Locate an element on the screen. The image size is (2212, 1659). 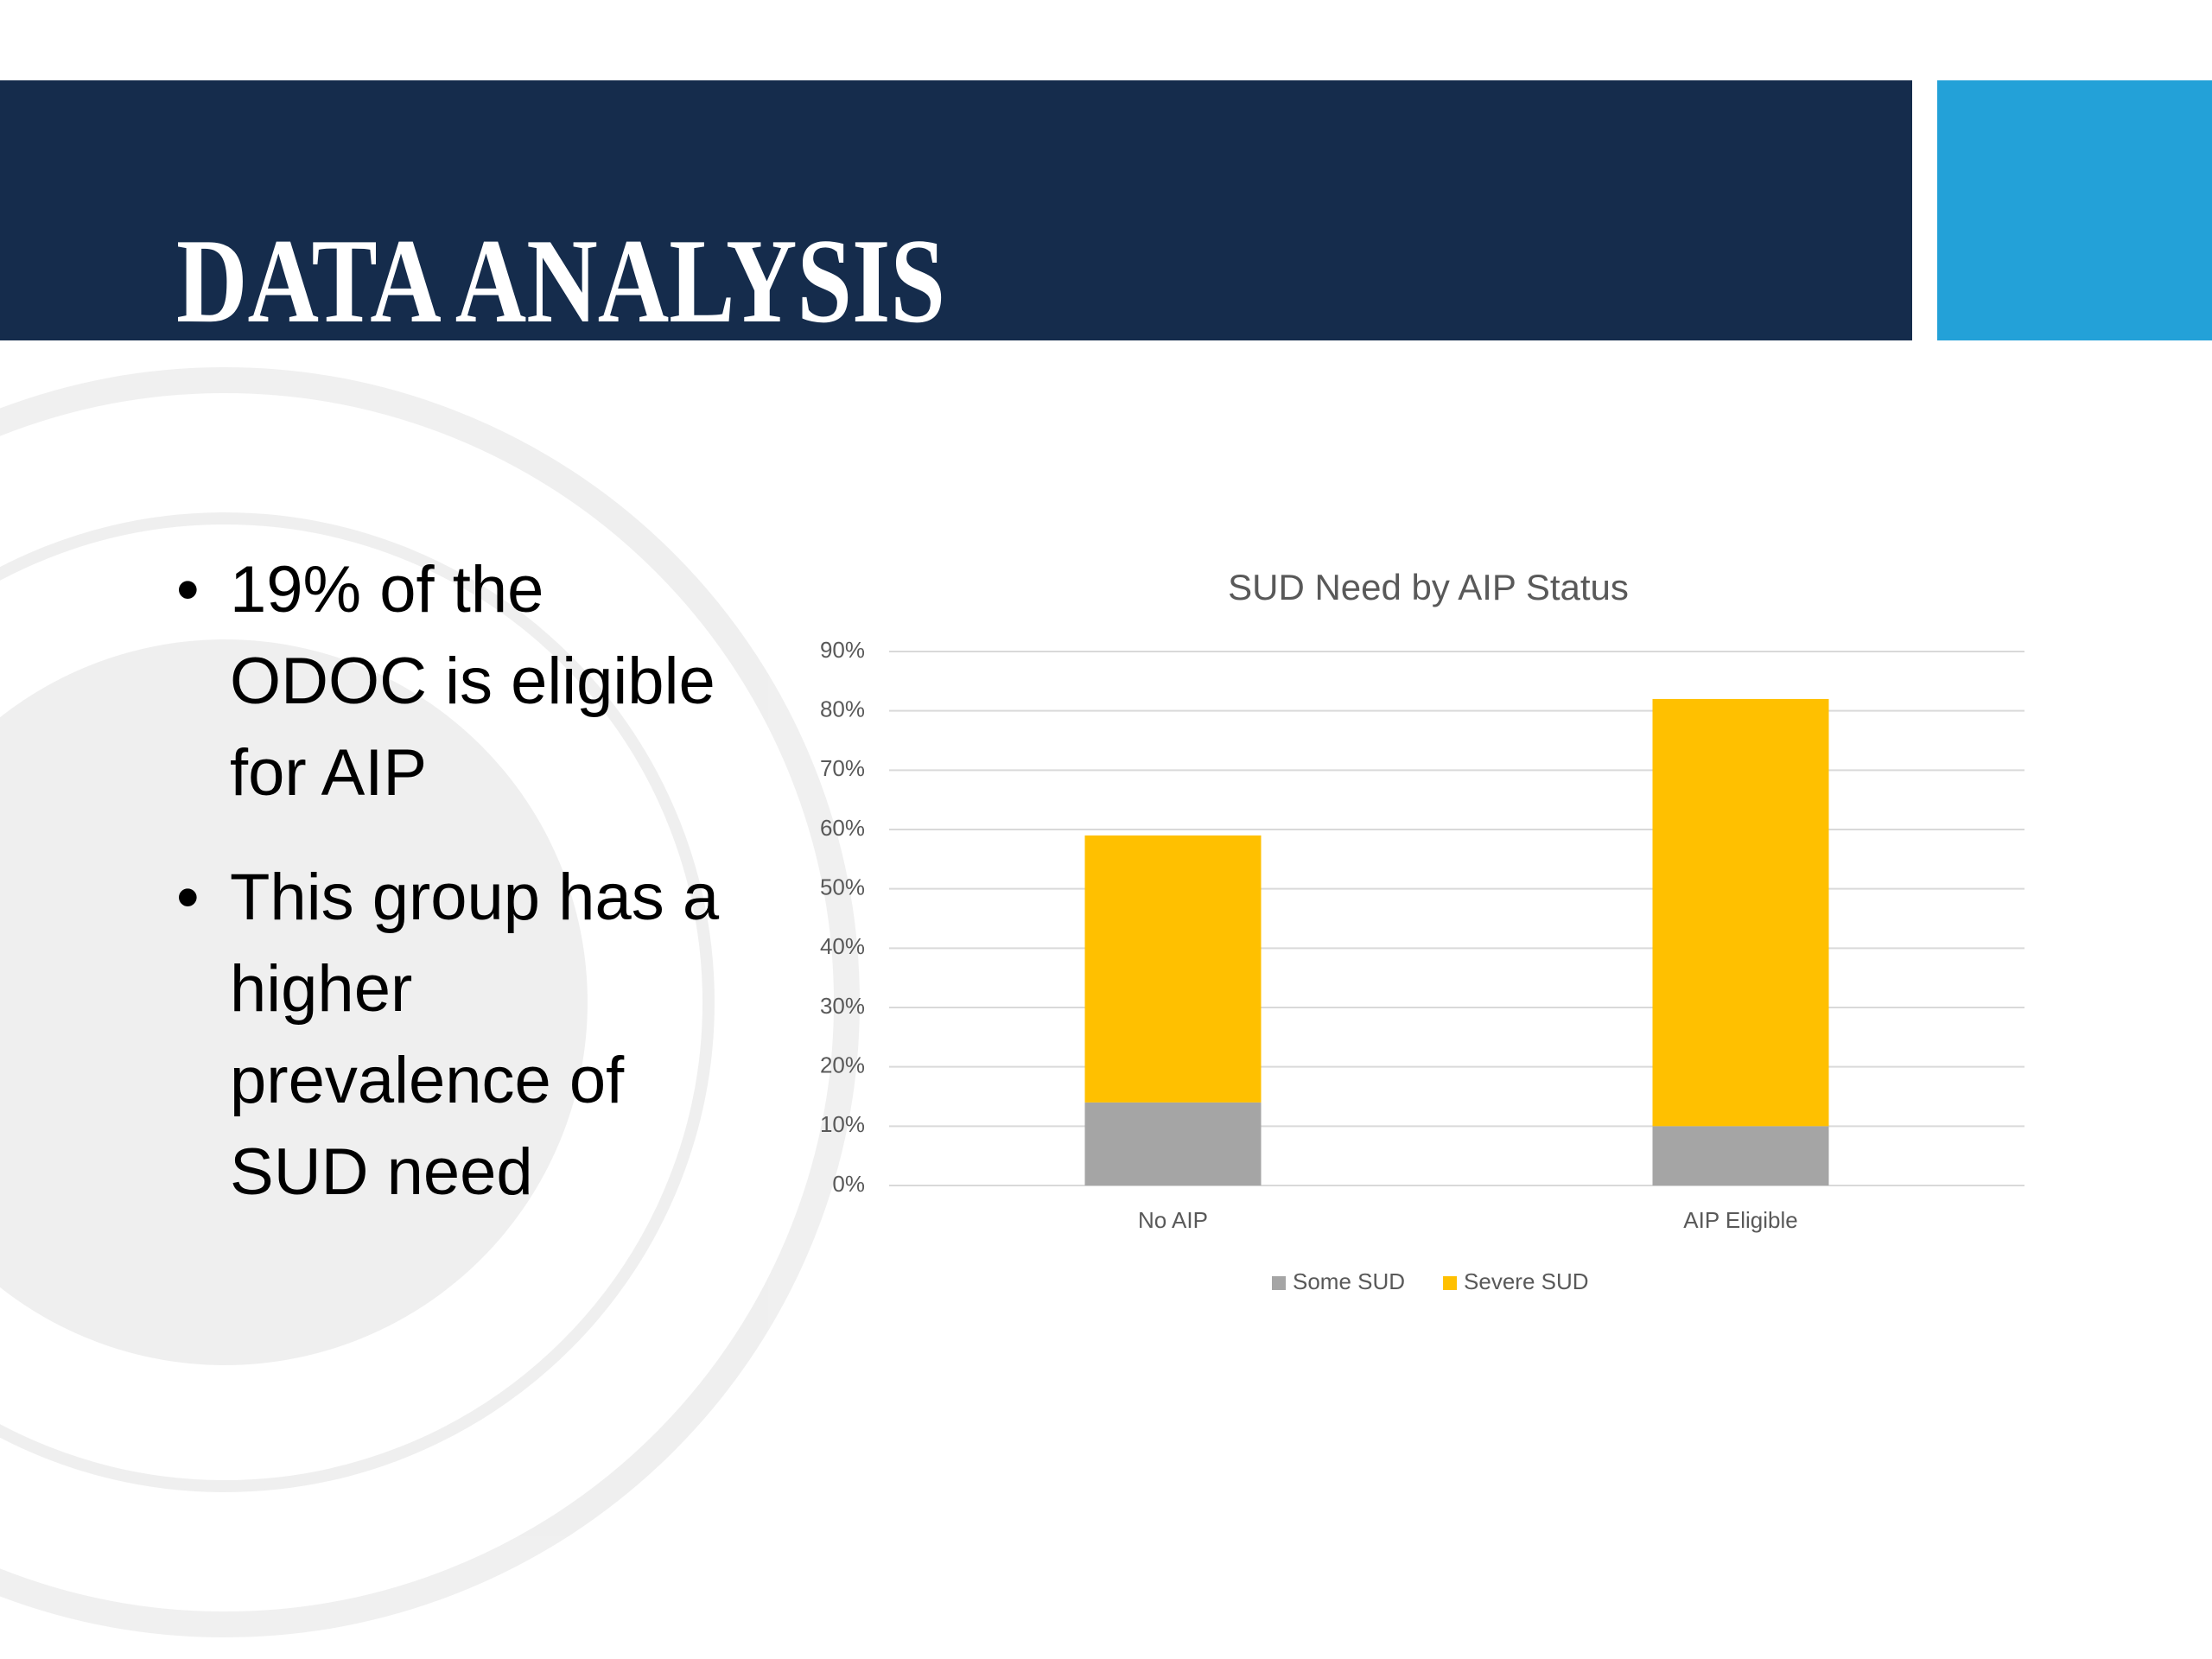
y-tick-label: 40% is located at coordinates (842, 946).